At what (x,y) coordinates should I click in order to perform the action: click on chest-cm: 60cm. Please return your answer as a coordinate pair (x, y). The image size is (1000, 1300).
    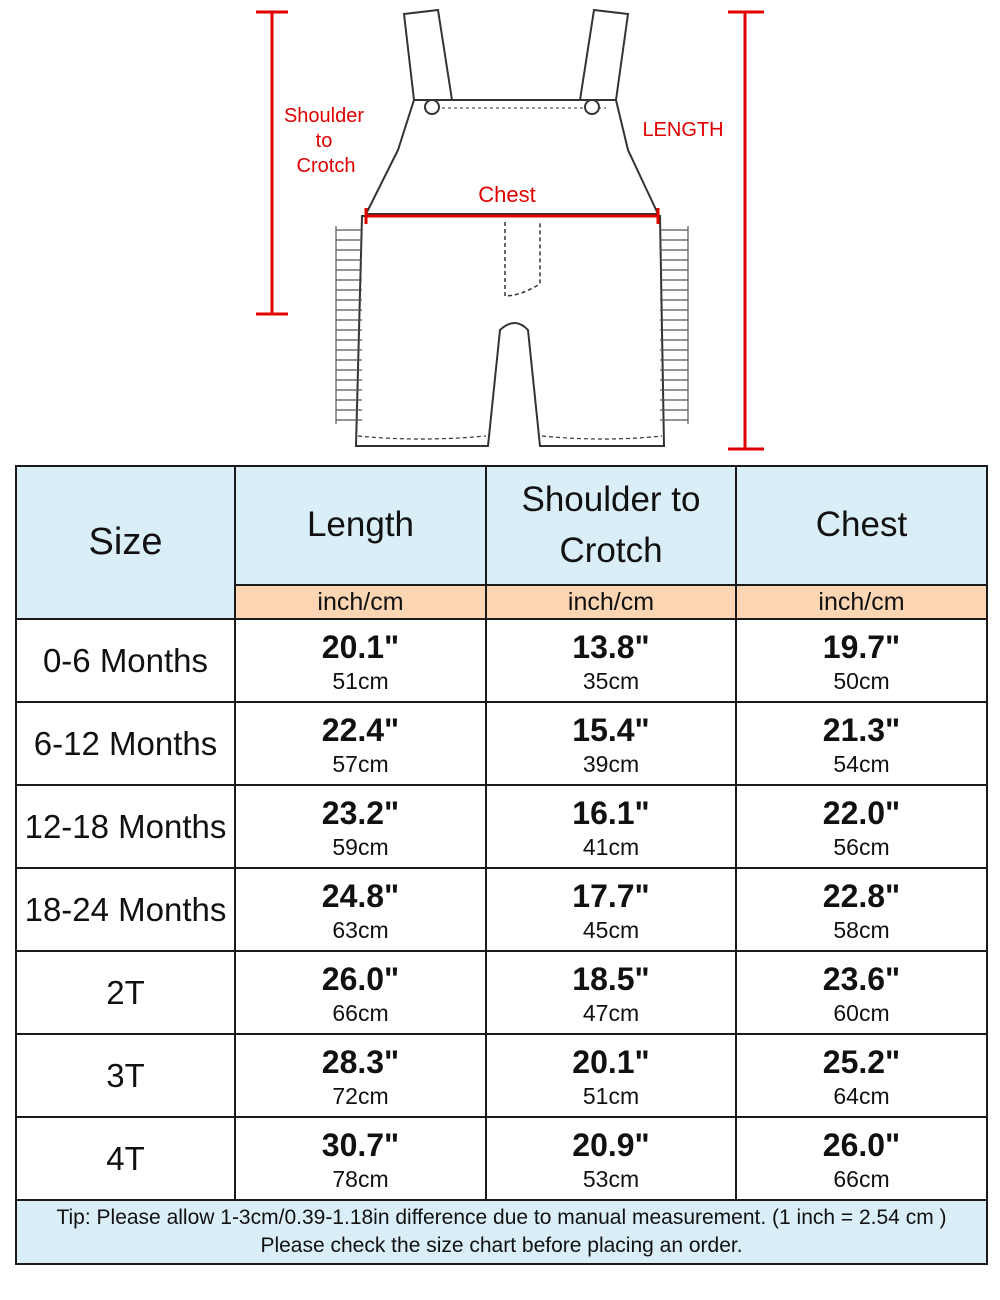
    Looking at the image, I should click on (861, 1012).